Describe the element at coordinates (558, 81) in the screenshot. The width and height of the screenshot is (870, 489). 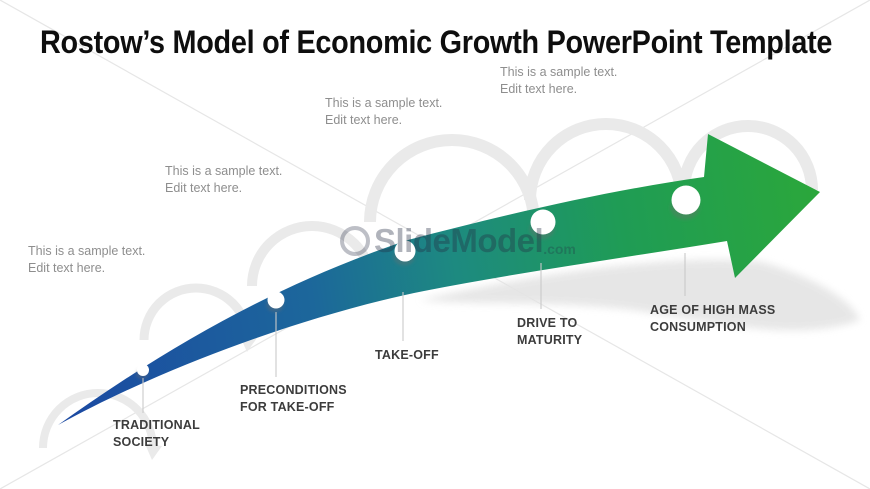
I see `sample-text-drive-to-maturity: This is a sample text. Edit text here.` at that location.